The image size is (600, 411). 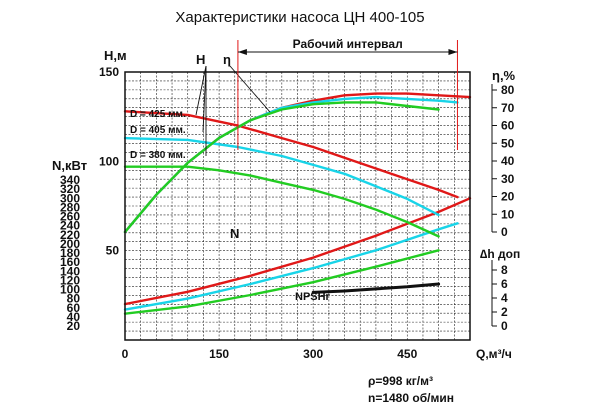 What do you see at coordinates (504, 312) in the screenshot?
I see `npsh-tick-label: 2` at bounding box center [504, 312].